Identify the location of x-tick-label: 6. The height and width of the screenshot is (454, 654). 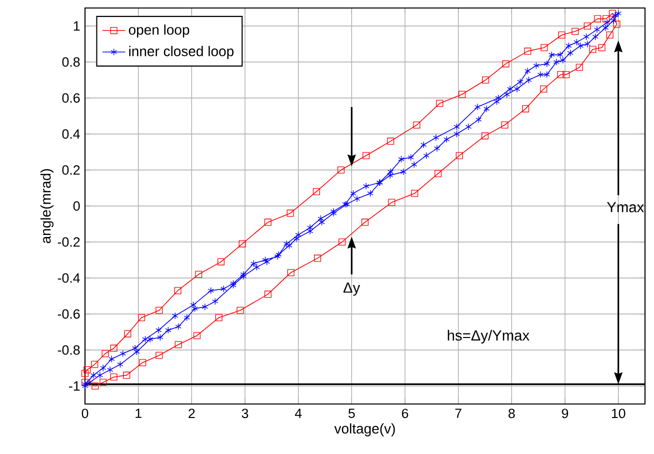
(405, 413).